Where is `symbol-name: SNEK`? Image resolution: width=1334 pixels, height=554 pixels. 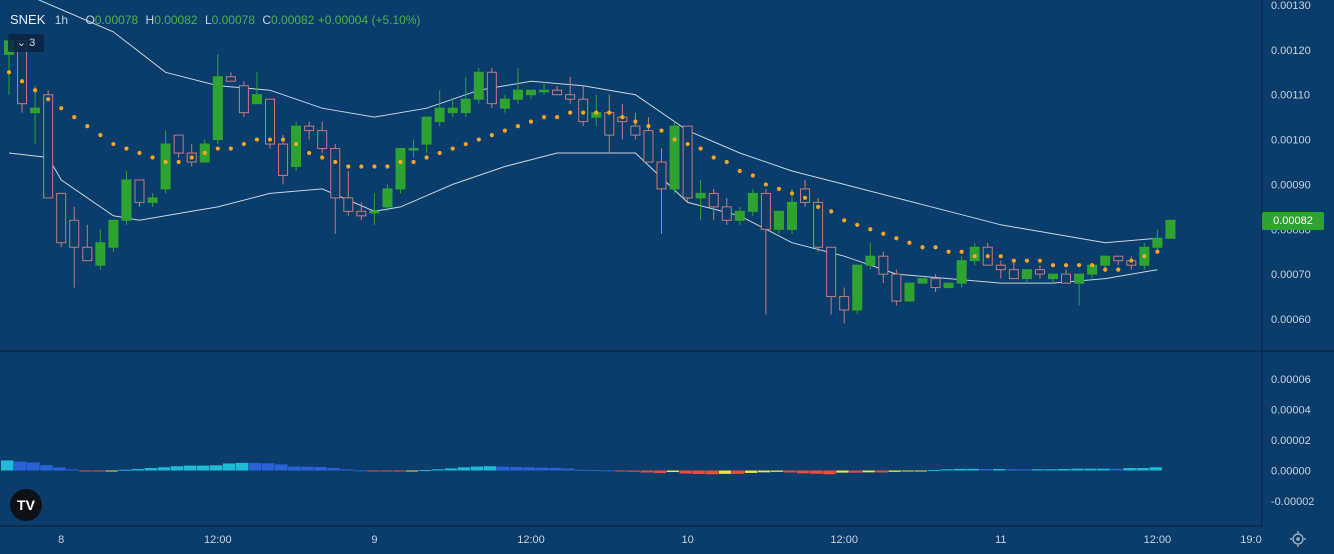
symbol-name: SNEK is located at coordinates (28, 19).